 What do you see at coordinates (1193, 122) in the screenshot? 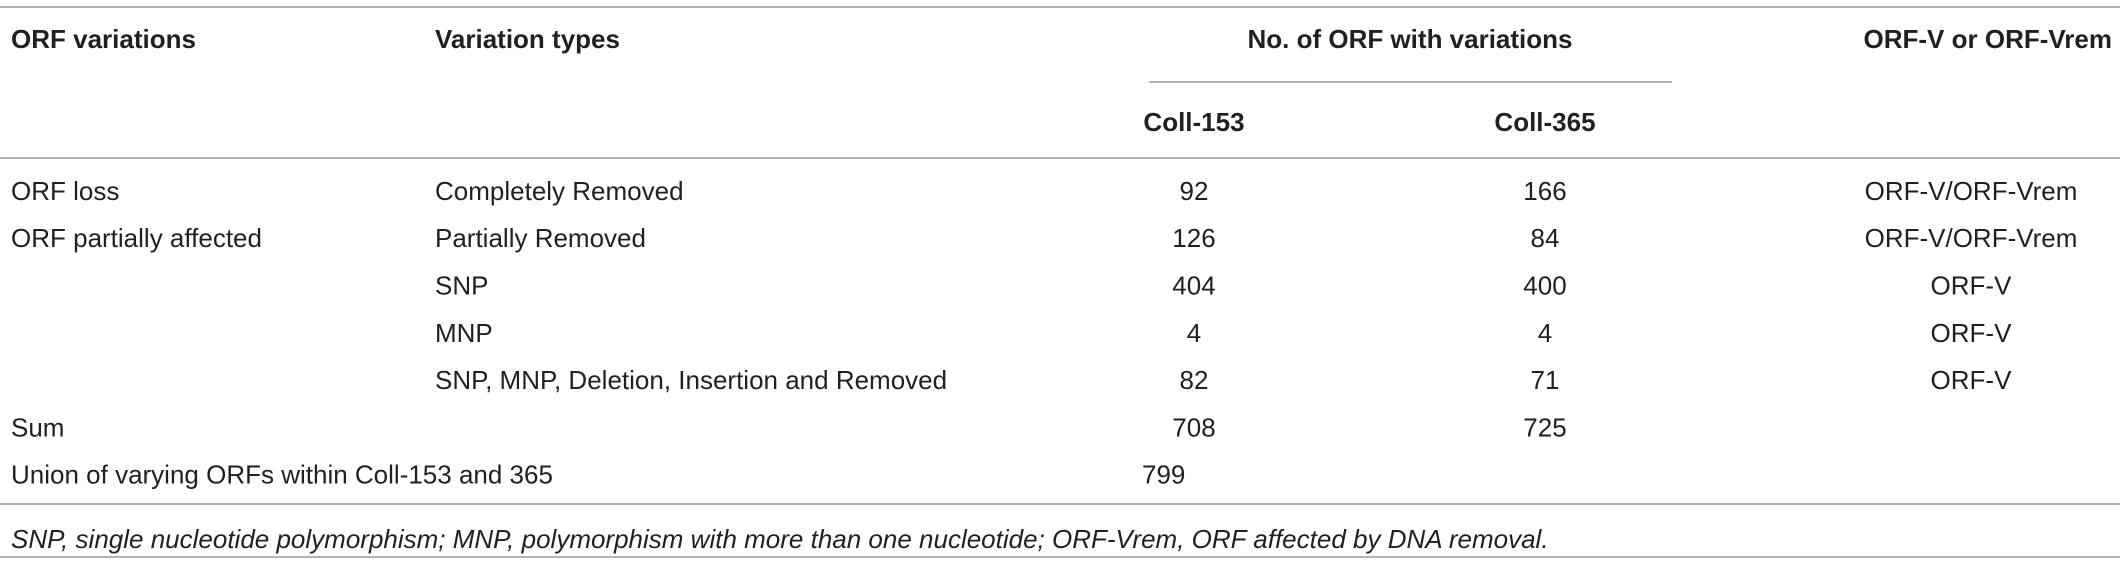
I see `subheader-cell: Coll-153` at bounding box center [1193, 122].